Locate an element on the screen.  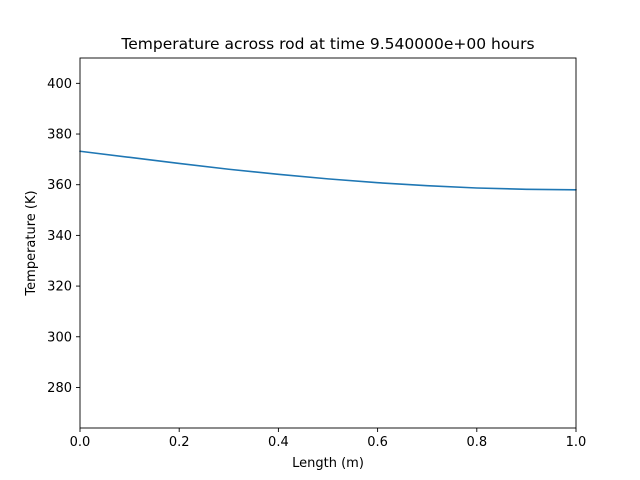
y-axis-label: Temperature (K) is located at coordinates (31, 243).